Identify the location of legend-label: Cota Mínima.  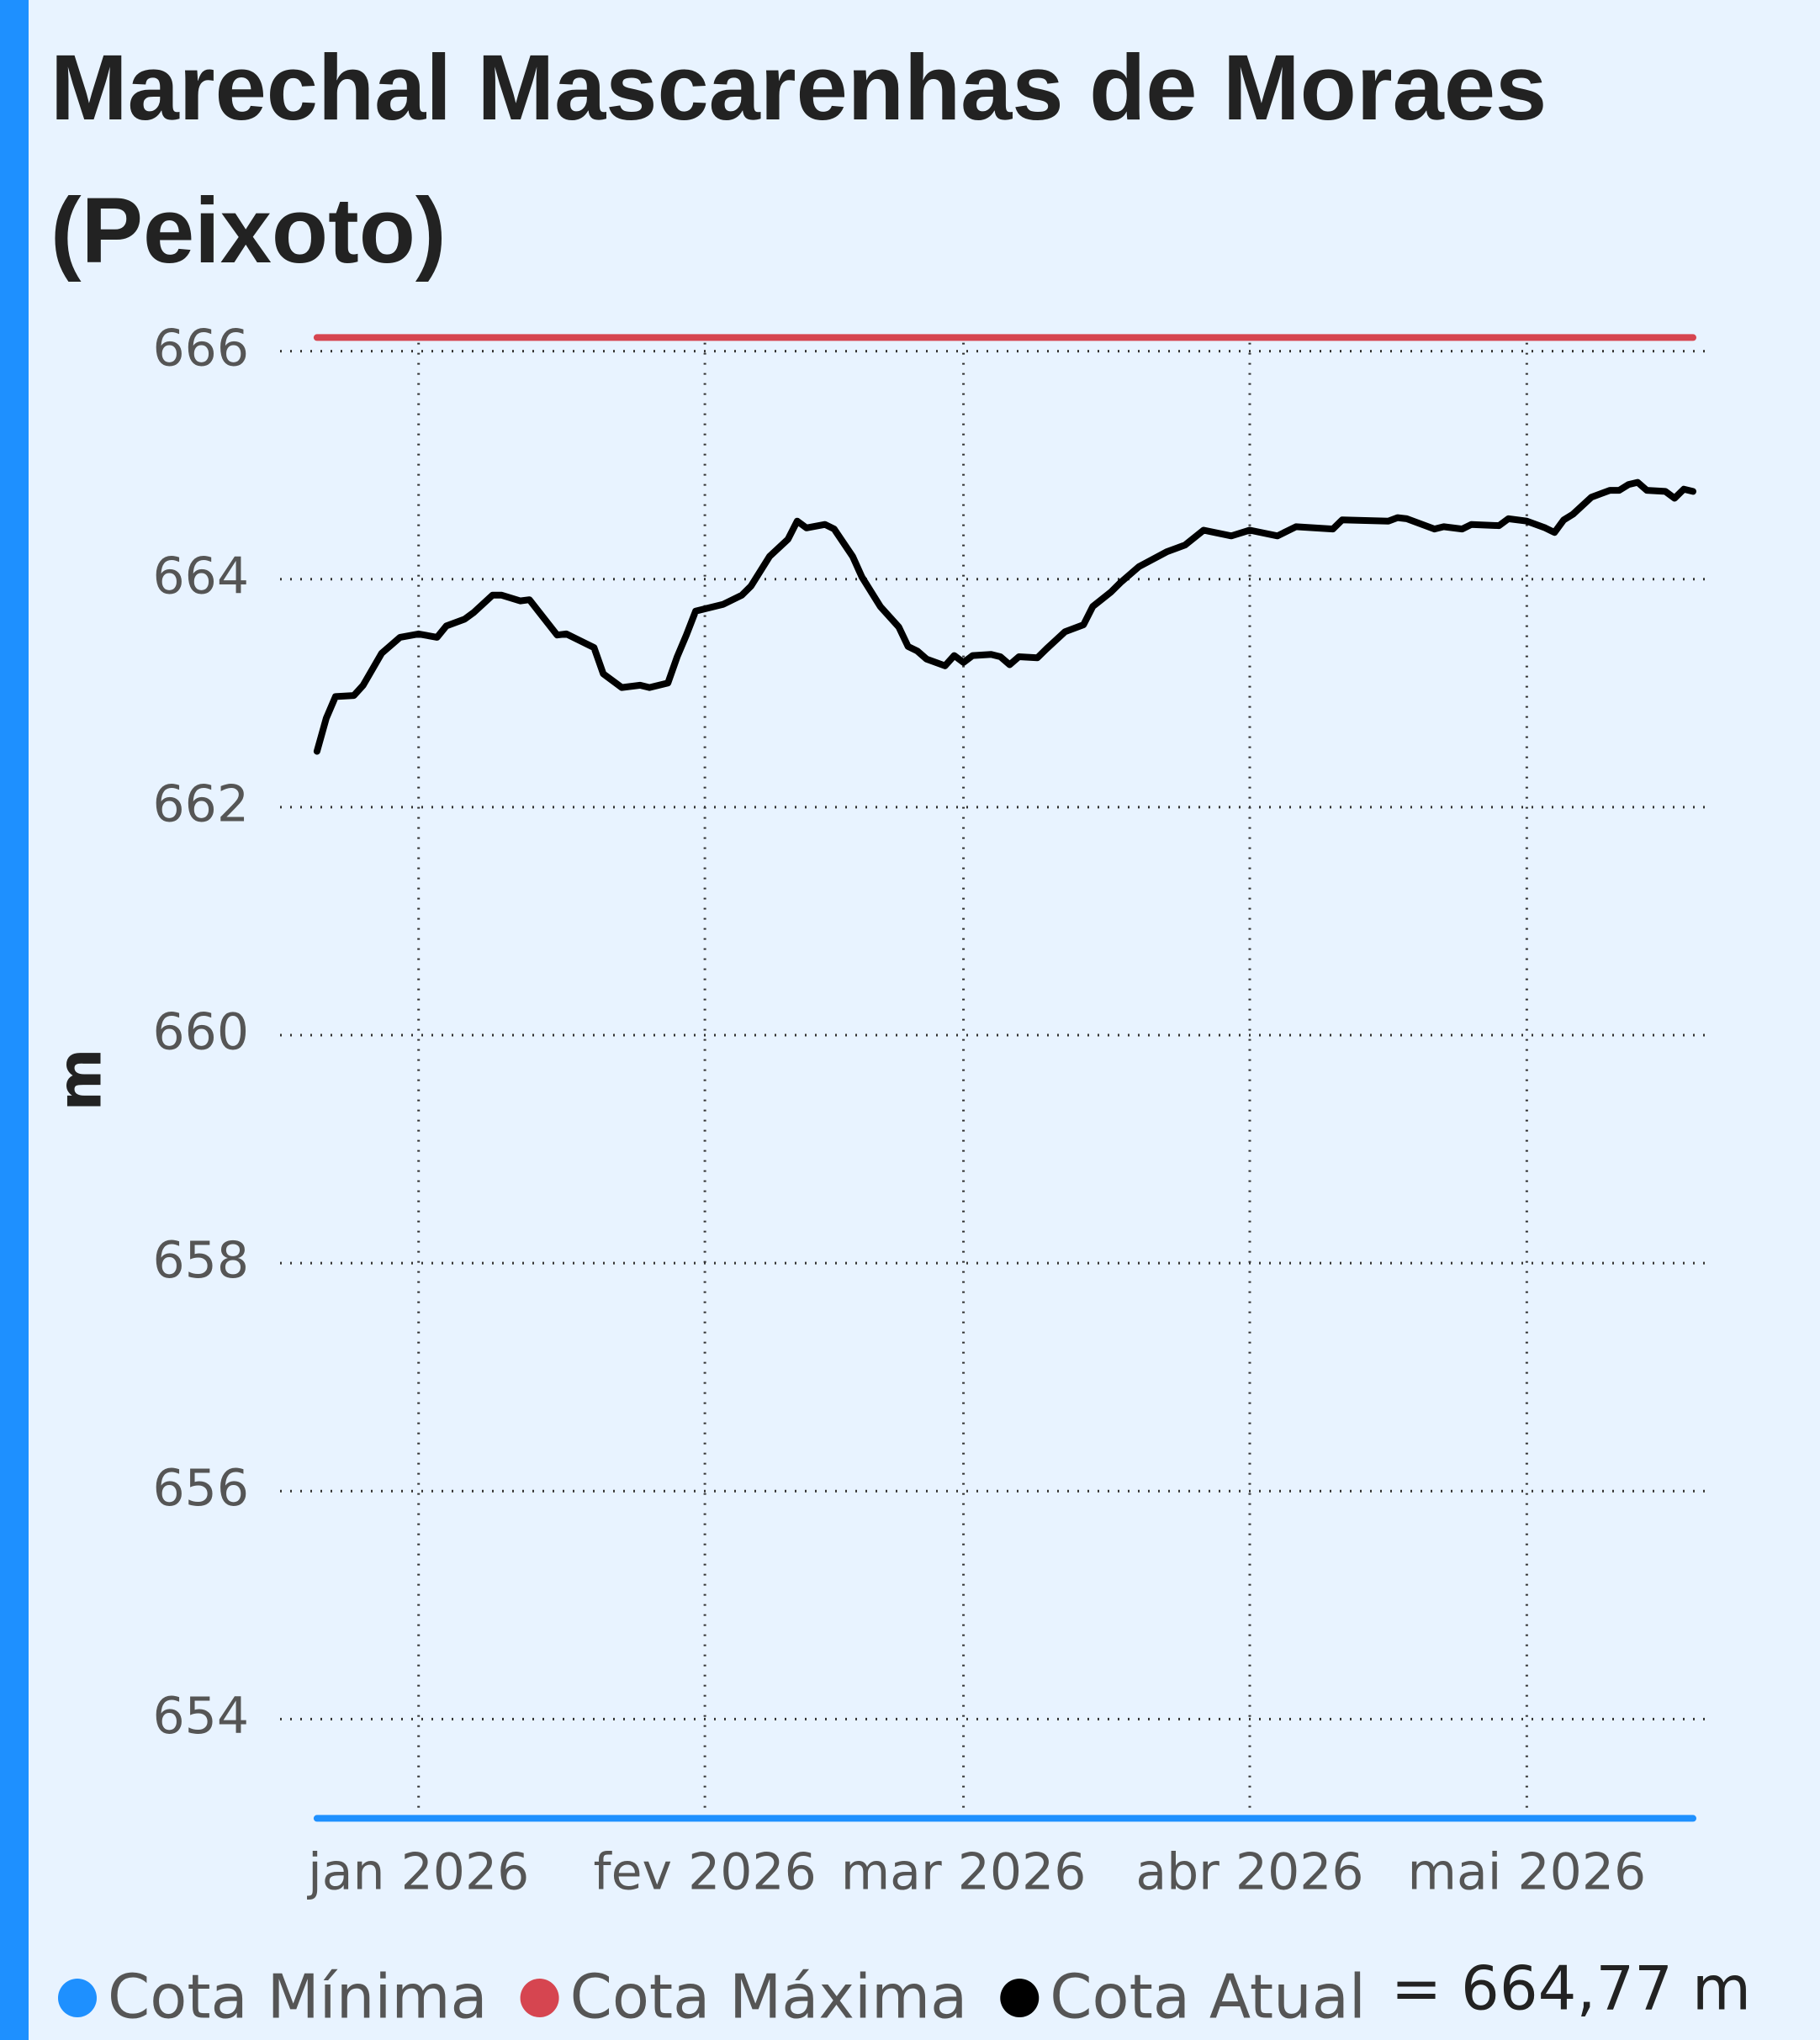
(298, 1997).